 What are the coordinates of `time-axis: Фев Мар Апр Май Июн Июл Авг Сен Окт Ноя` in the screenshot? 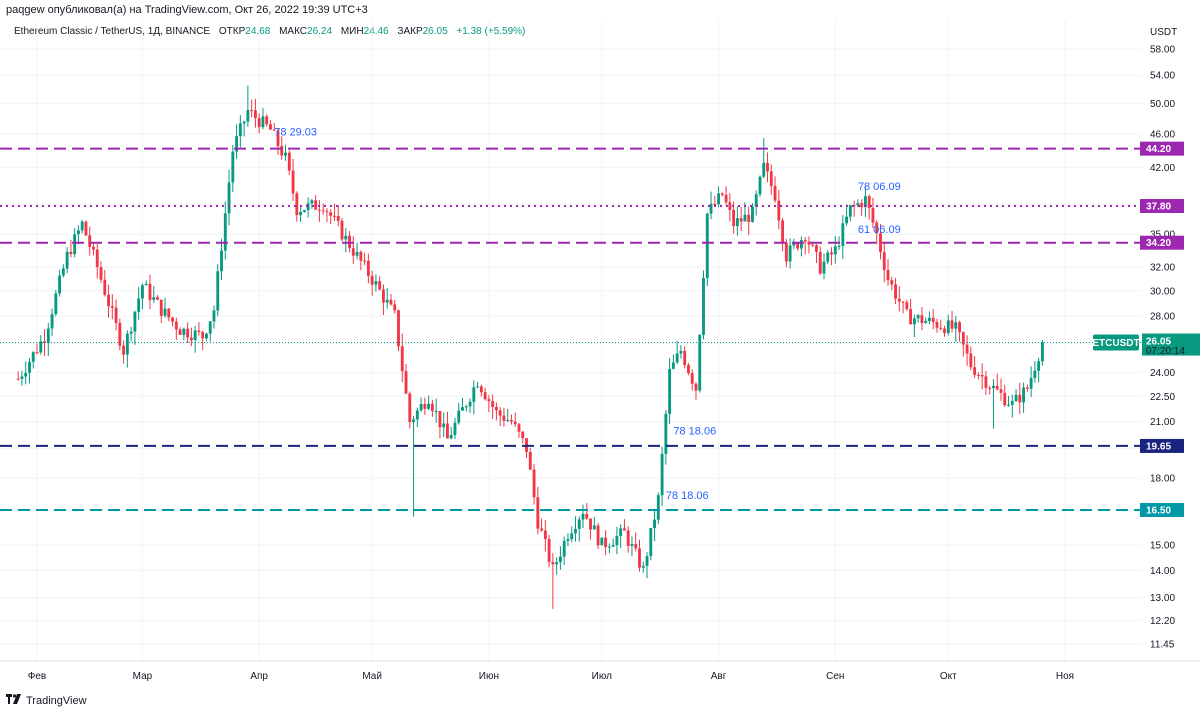 It's located at (600, 671).